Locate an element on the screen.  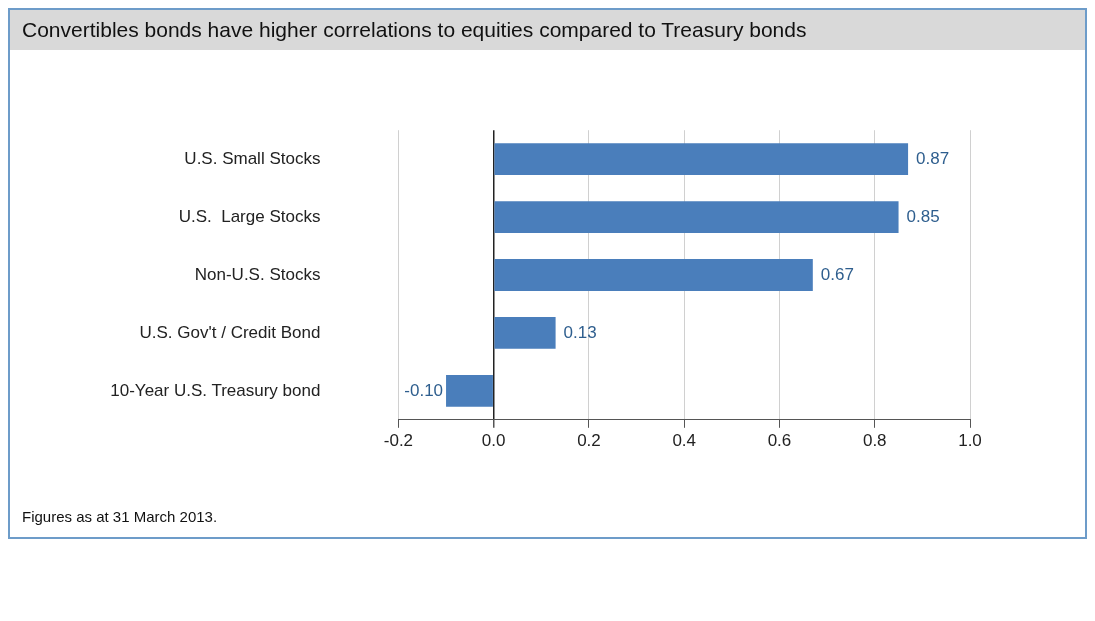
data-label: 0.13 is located at coordinates (580, 332).